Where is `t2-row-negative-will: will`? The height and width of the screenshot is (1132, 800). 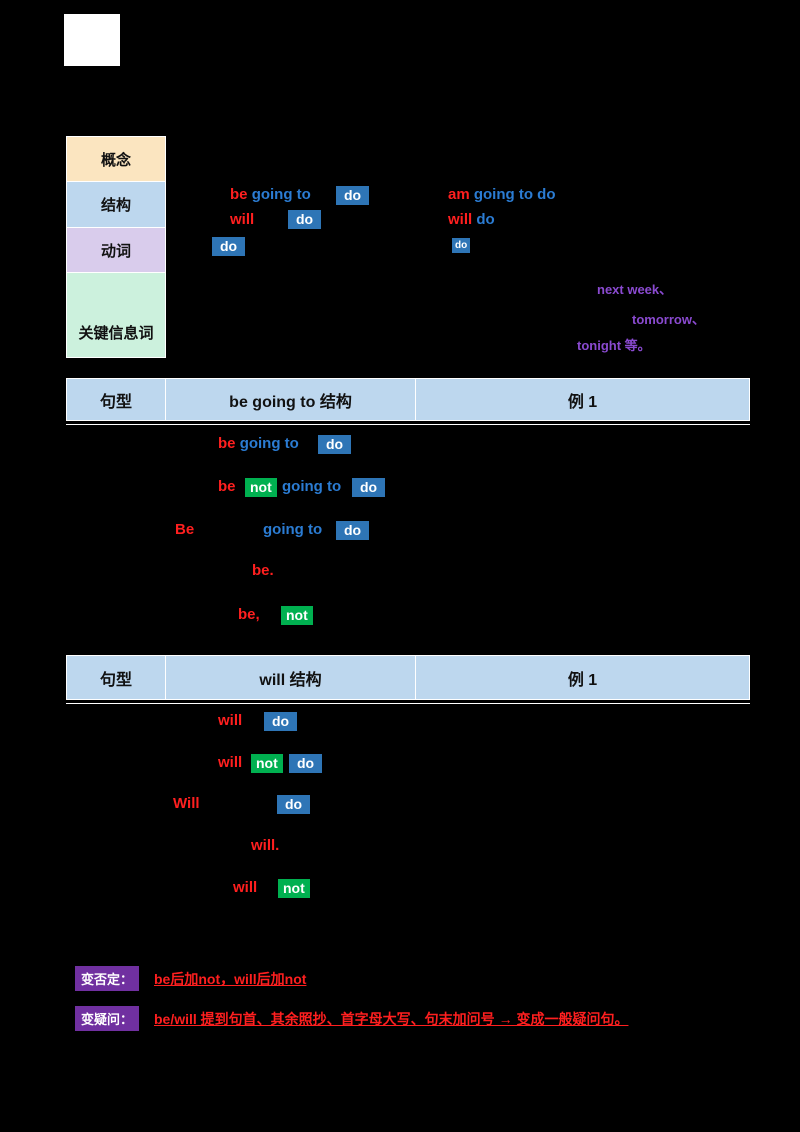
t2-row-negative-will: will is located at coordinates (230, 762).